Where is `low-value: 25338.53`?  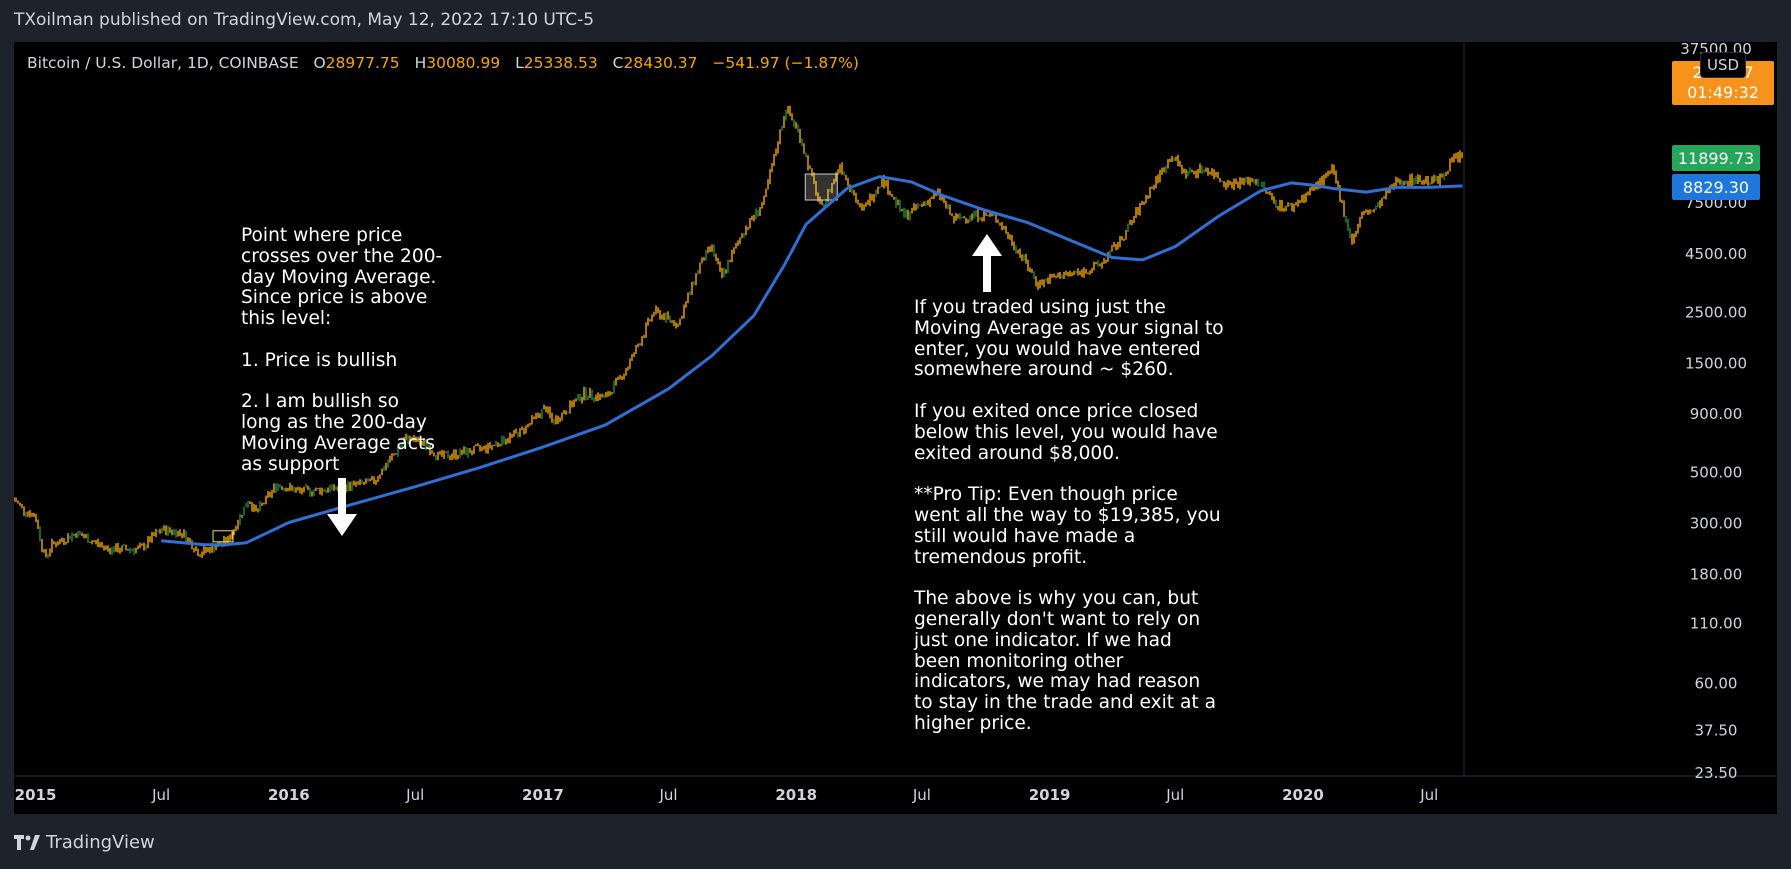
low-value: 25338.53 is located at coordinates (560, 63).